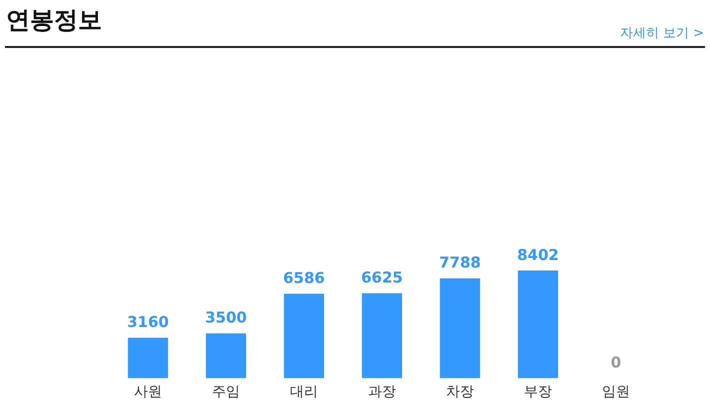 This screenshot has width=710, height=409. Describe the element at coordinates (226, 317) in the screenshot. I see `data-label: 3500` at that location.